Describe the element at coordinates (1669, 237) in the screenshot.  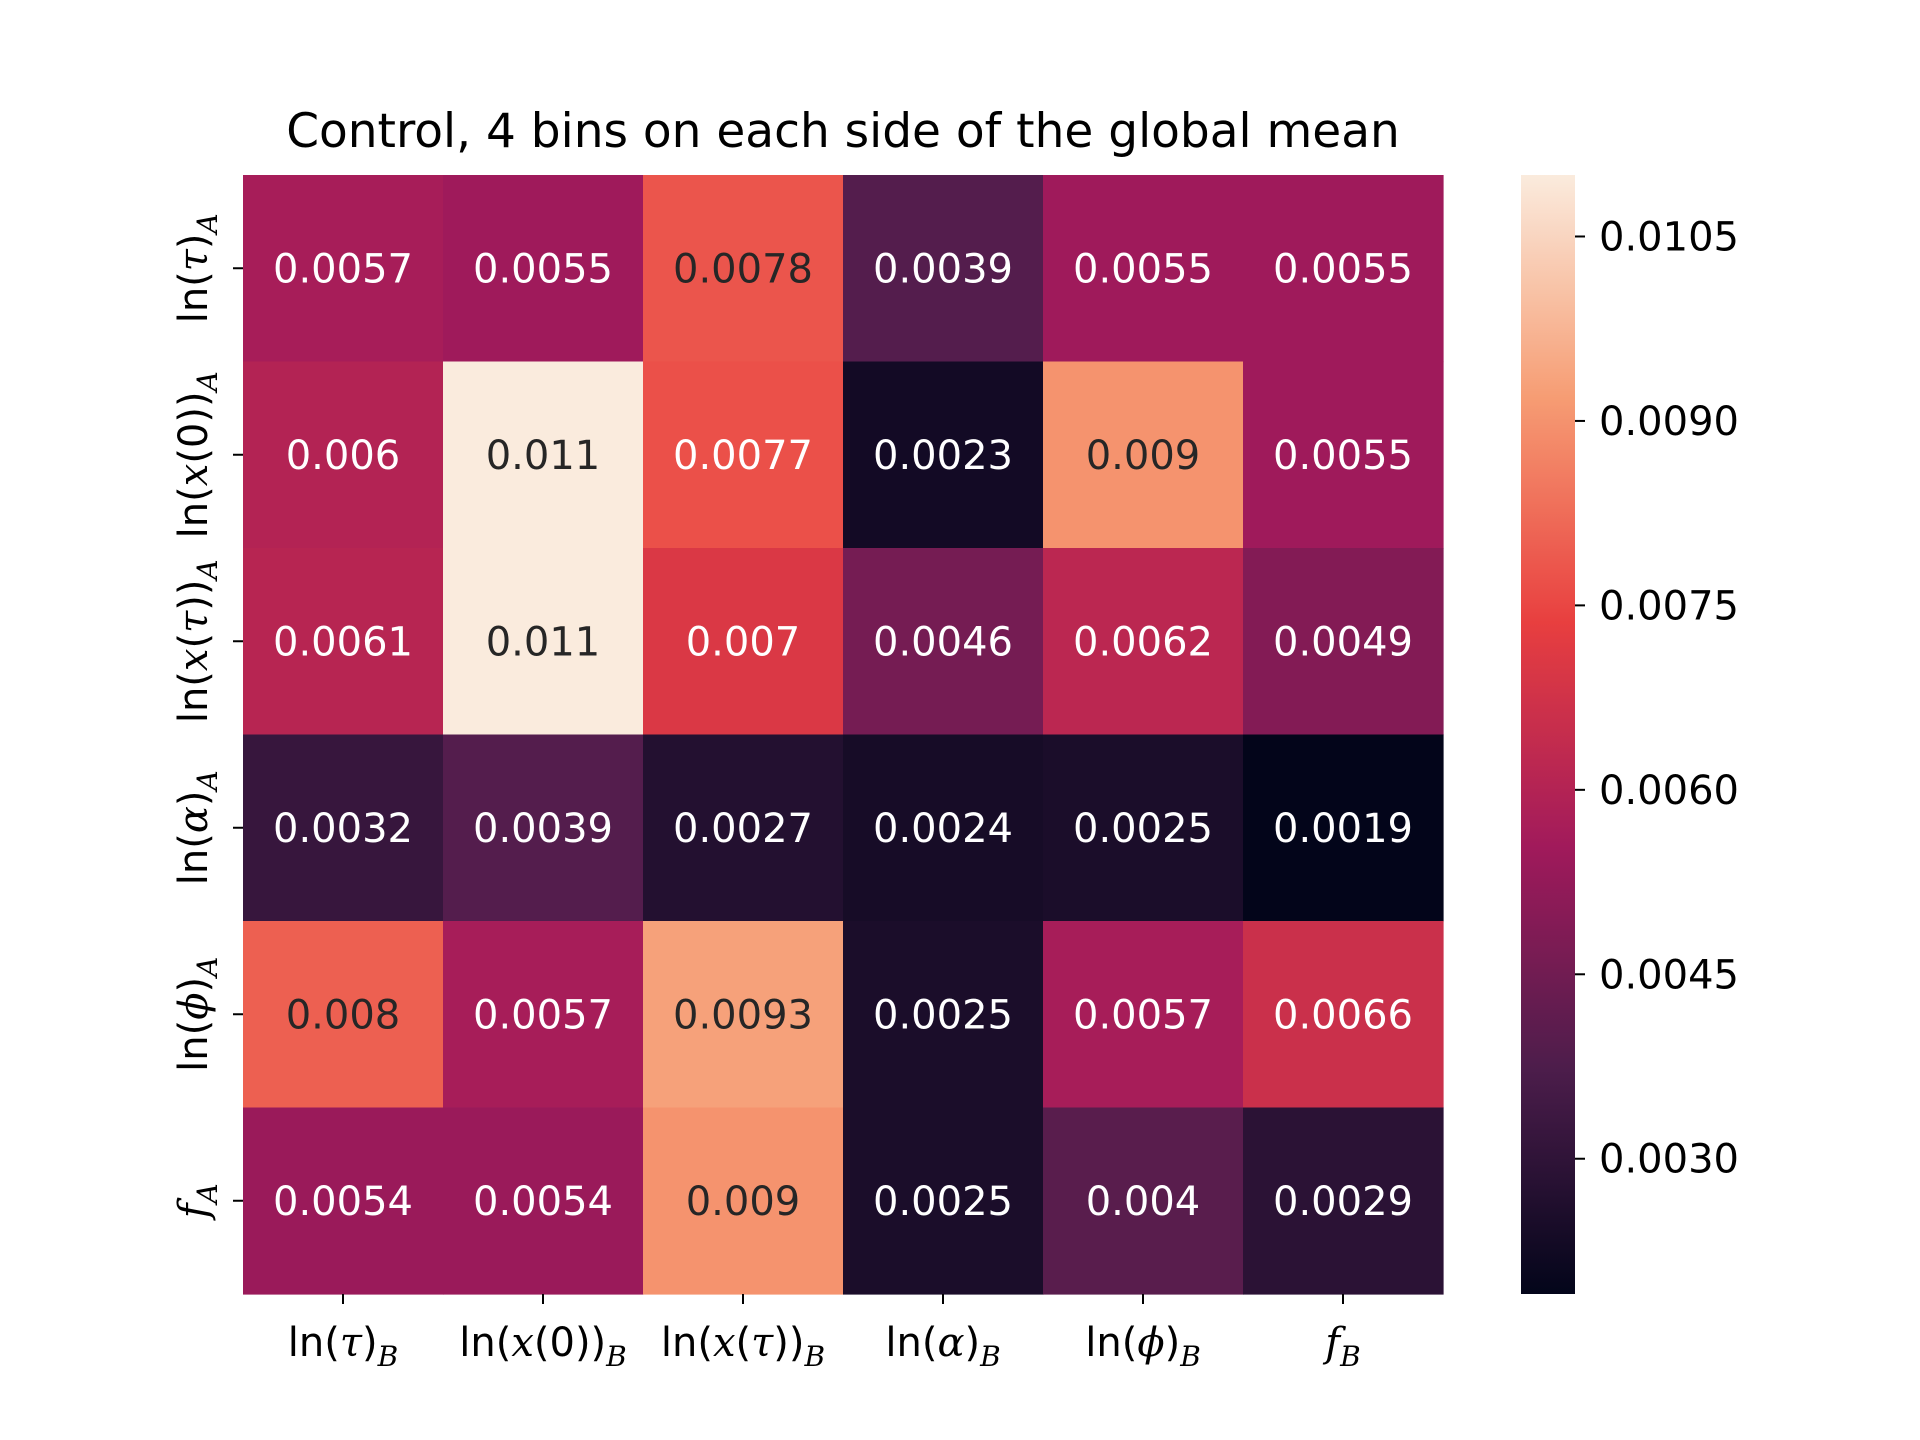
I see `colorbar-tick-label: 0.0105` at that location.